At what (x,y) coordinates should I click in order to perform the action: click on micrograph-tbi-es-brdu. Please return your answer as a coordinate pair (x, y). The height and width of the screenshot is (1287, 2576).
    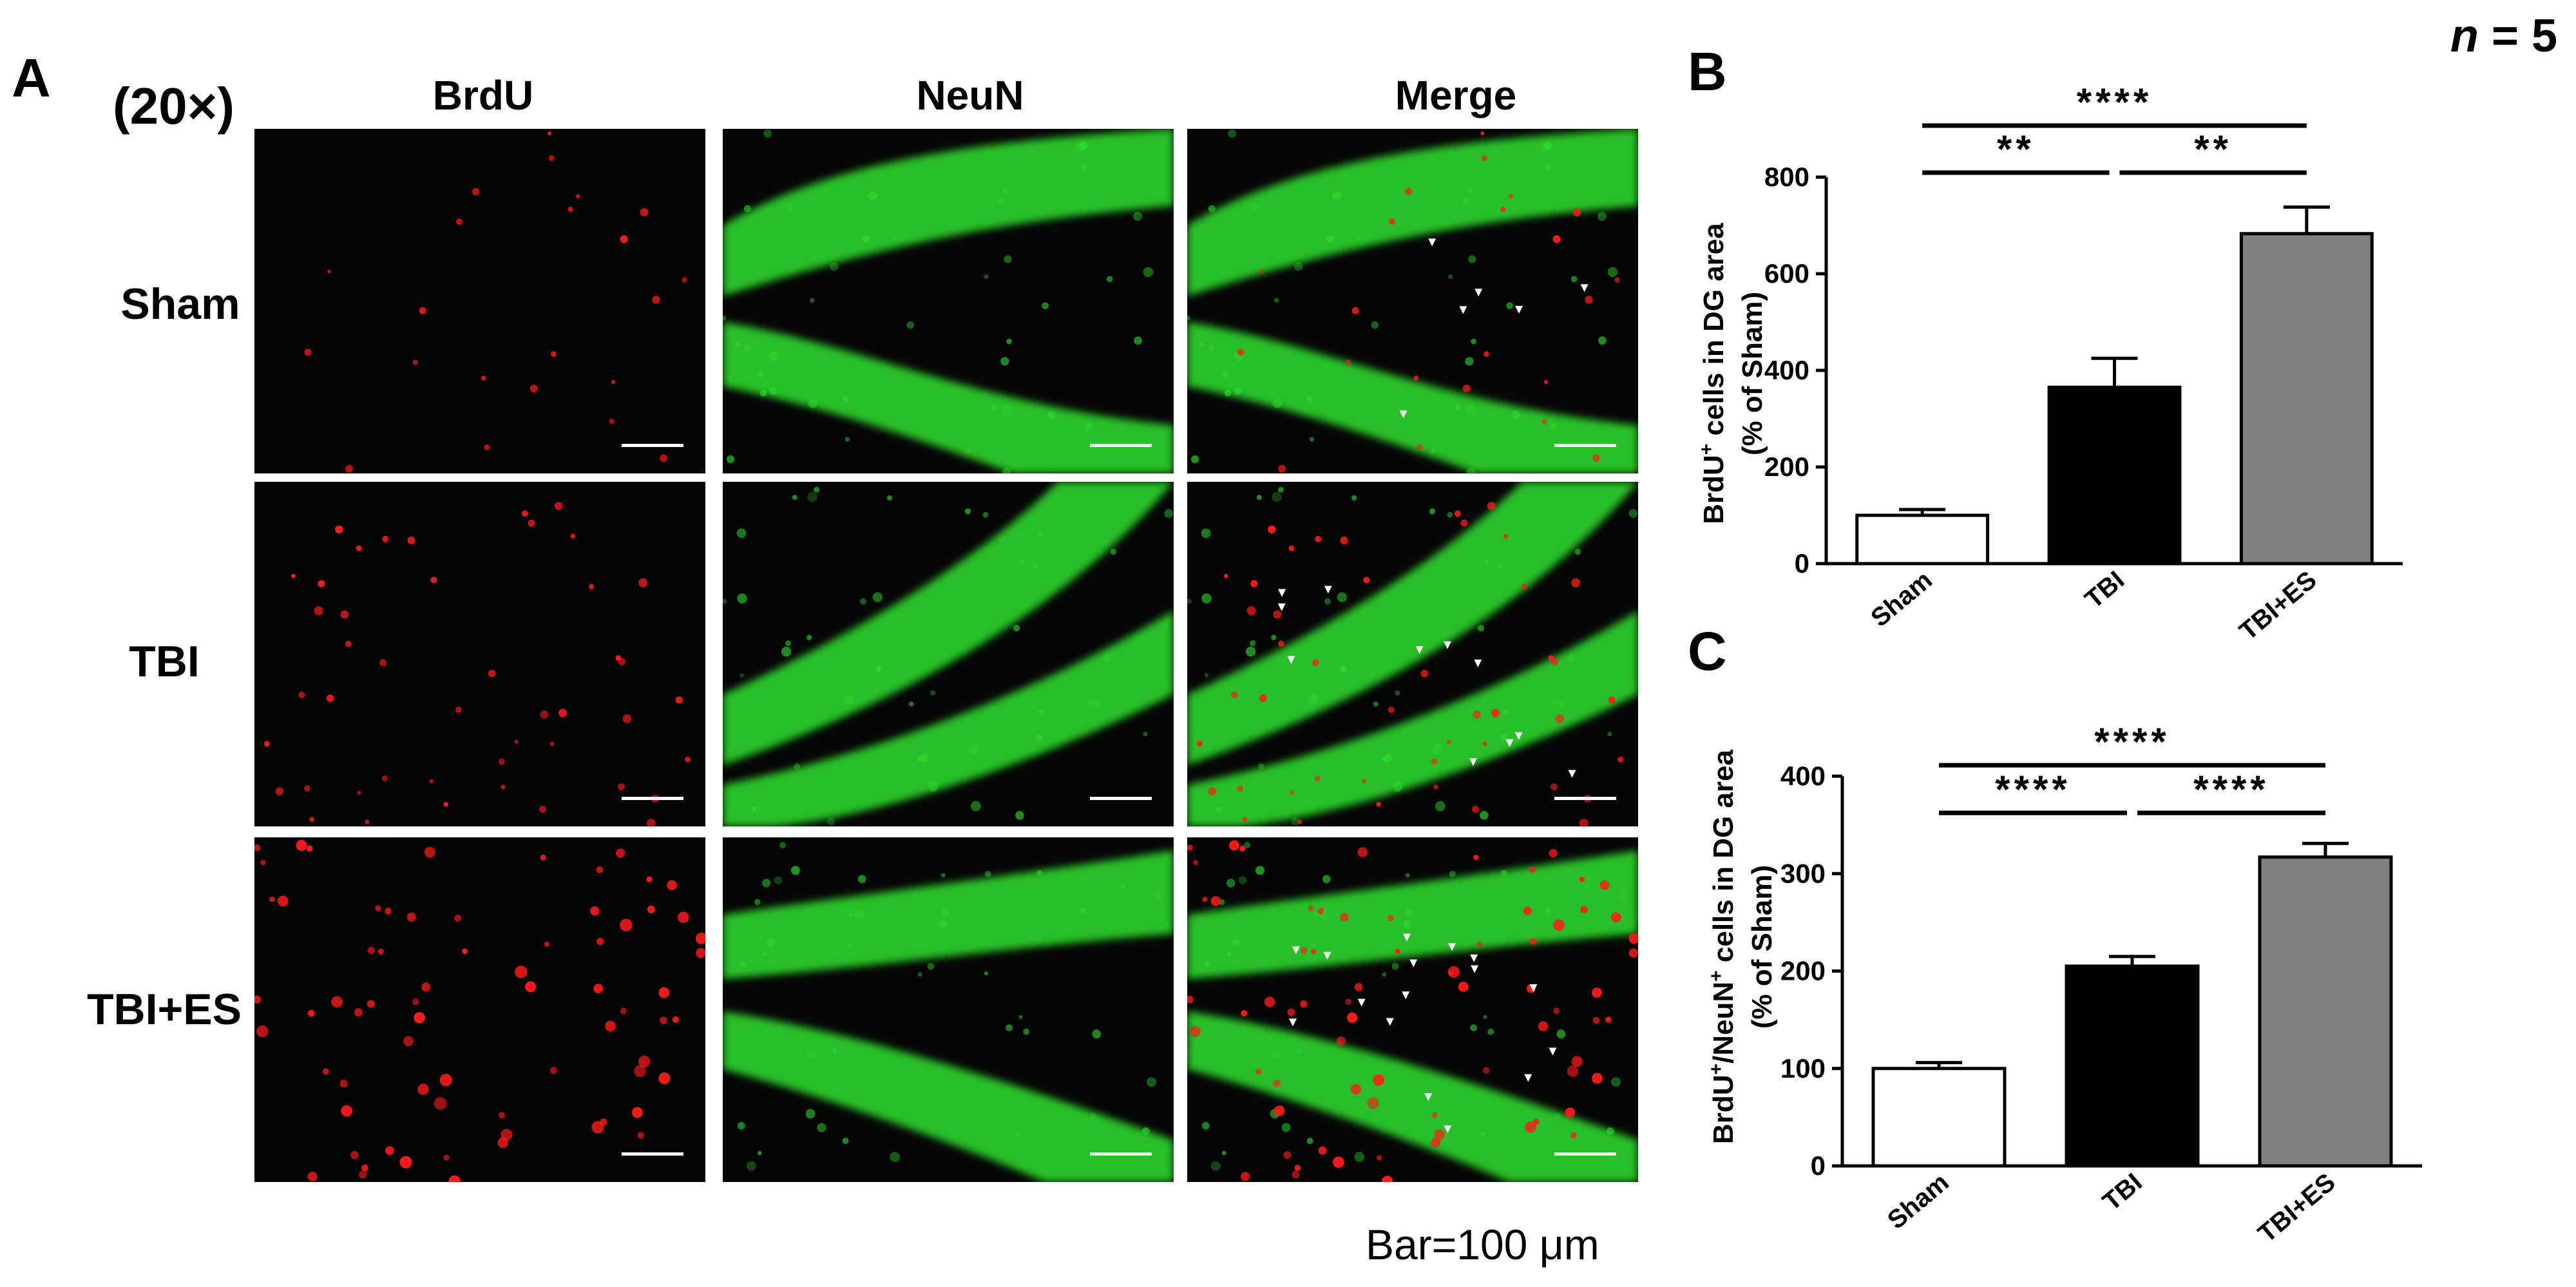
    Looking at the image, I should click on (479, 1009).